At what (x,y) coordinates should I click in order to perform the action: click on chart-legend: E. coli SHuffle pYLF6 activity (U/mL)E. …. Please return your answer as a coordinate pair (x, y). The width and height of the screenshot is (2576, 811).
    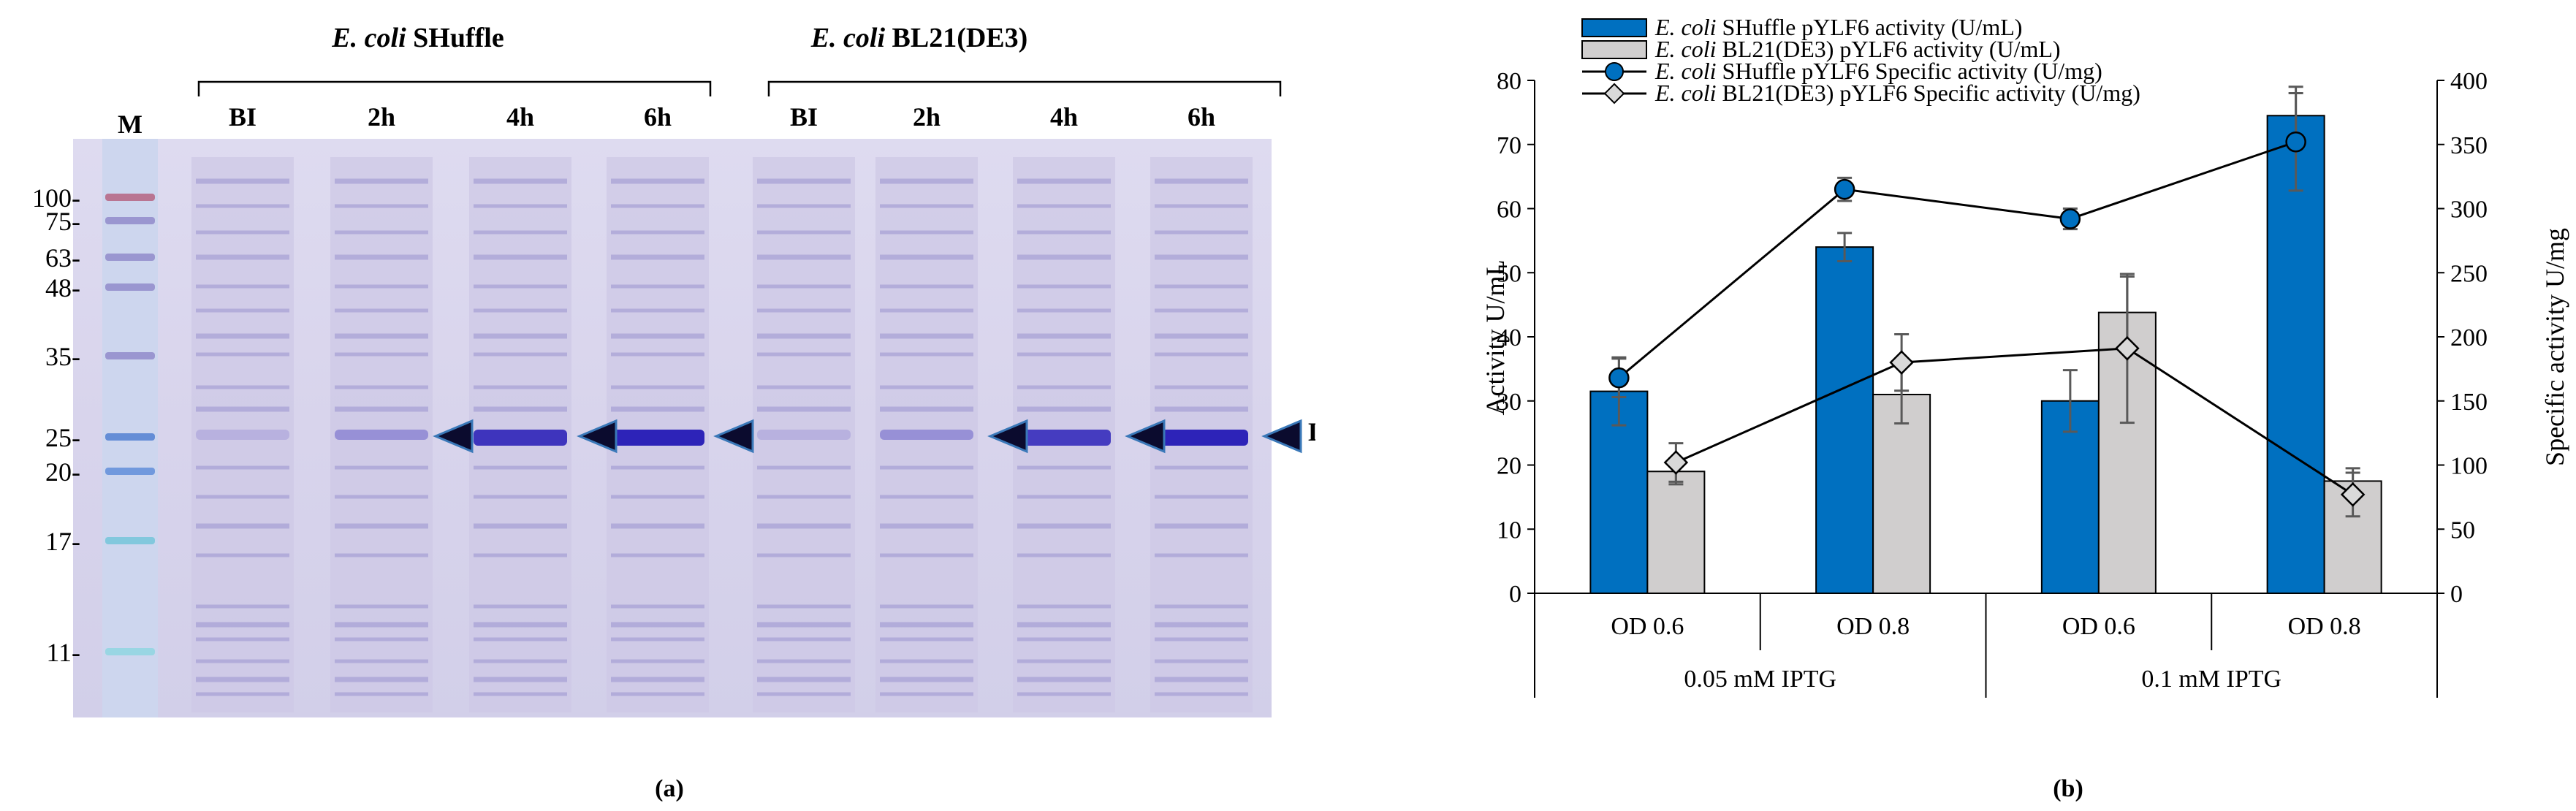
    Looking at the image, I should click on (1861, 60).